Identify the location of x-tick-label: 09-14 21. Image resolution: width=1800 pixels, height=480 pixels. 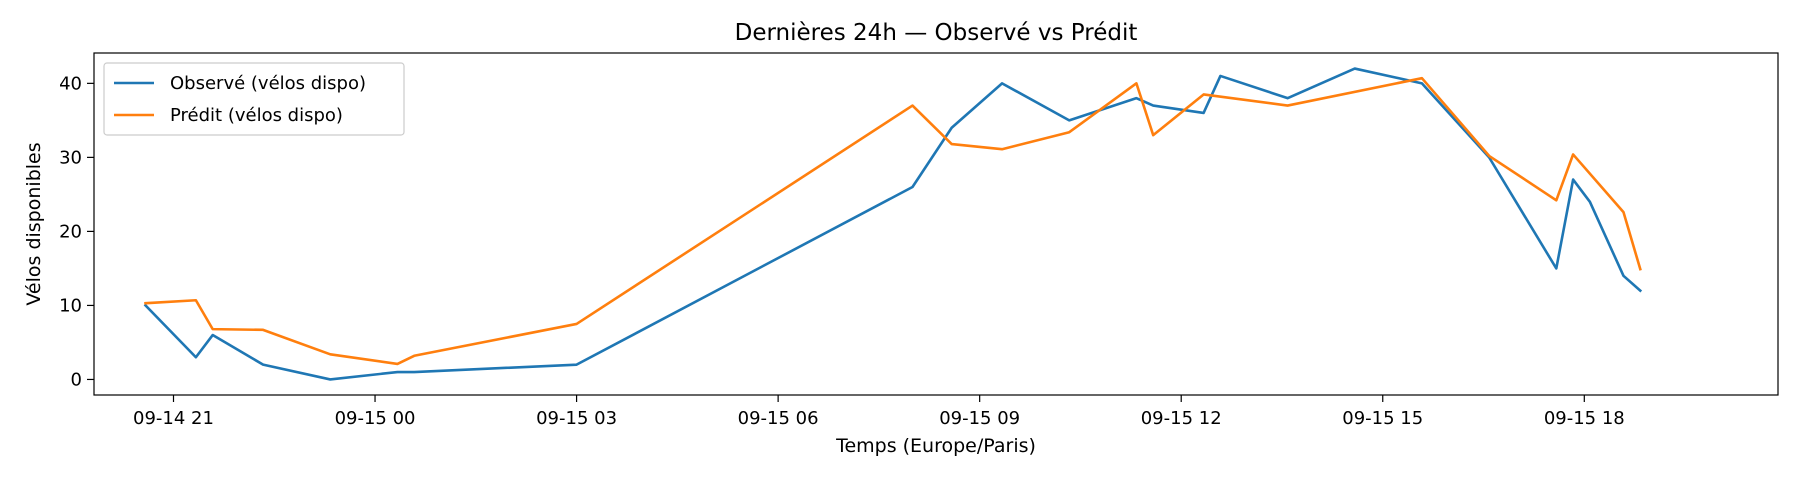
(173, 418).